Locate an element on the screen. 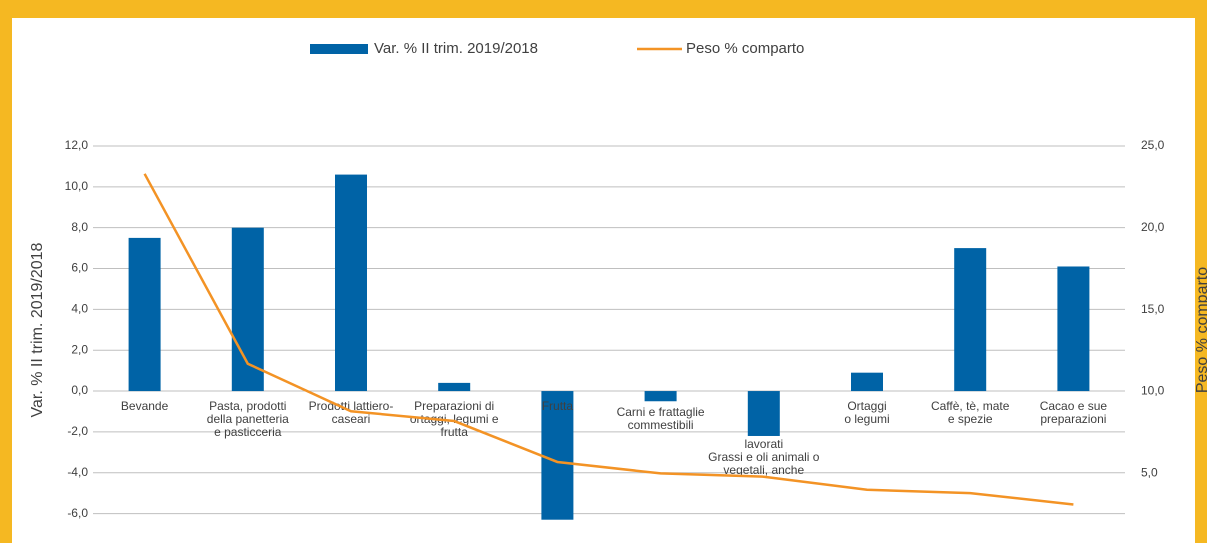 Image resolution: width=1207 pixels, height=543 pixels. x-tick-label: e pasticceria is located at coordinates (248, 432).